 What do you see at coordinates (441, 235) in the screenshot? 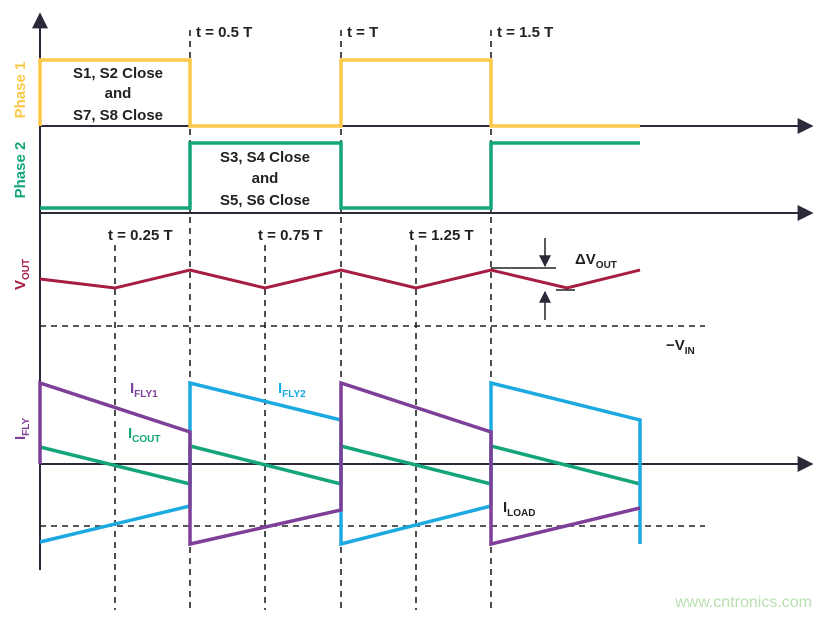
I see `time-marker: t = 1.25 T` at bounding box center [441, 235].